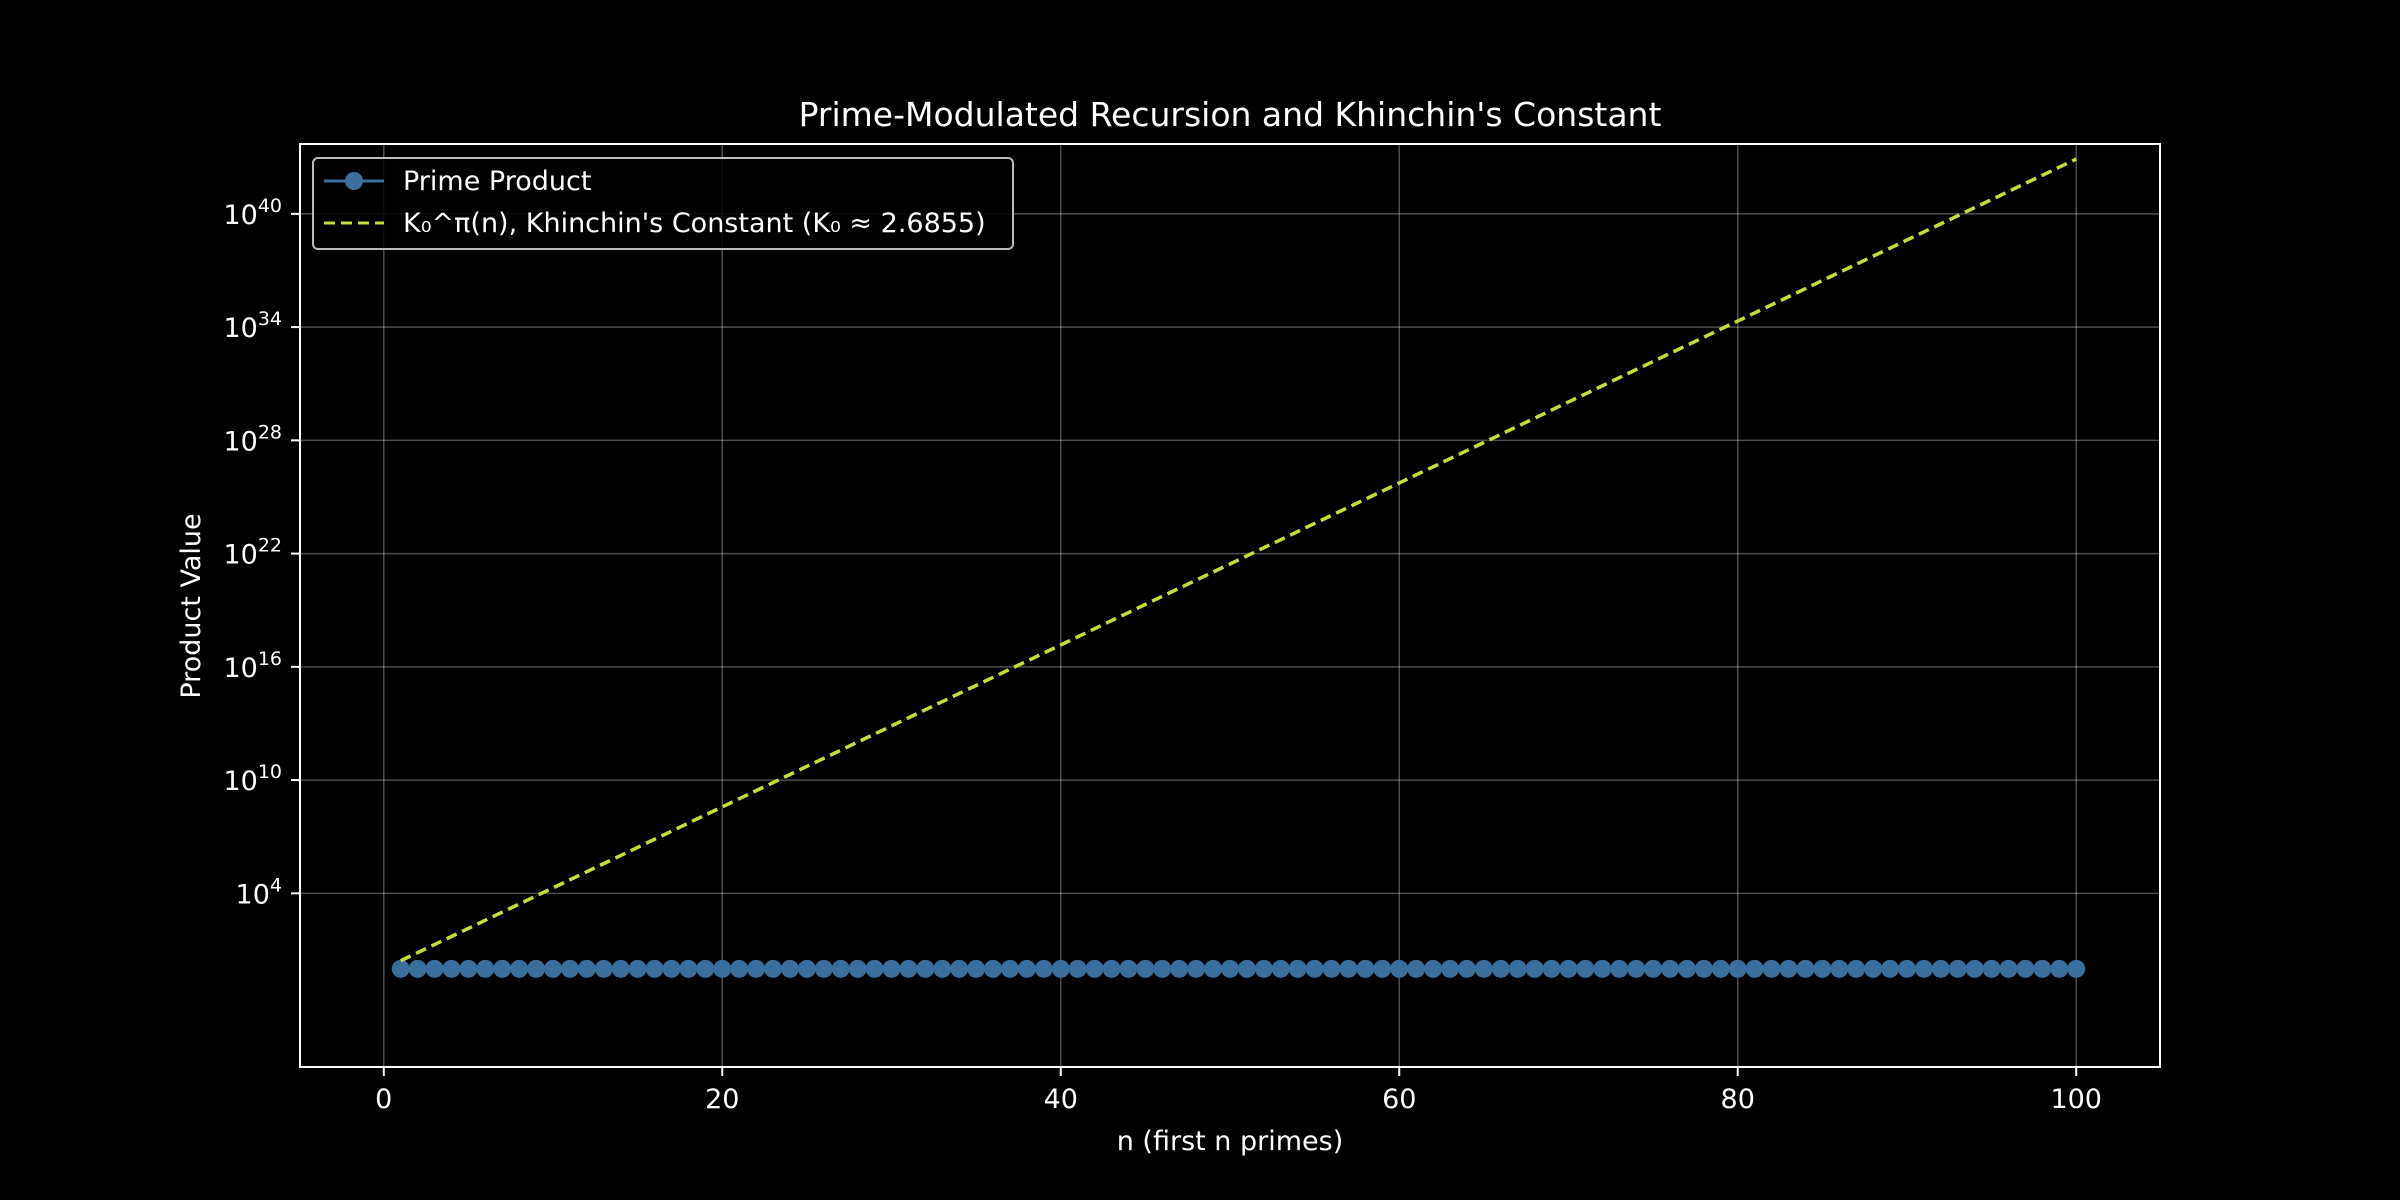  Describe the element at coordinates (354, 181) in the screenshot. I see `legend-marker-prime-product` at that location.